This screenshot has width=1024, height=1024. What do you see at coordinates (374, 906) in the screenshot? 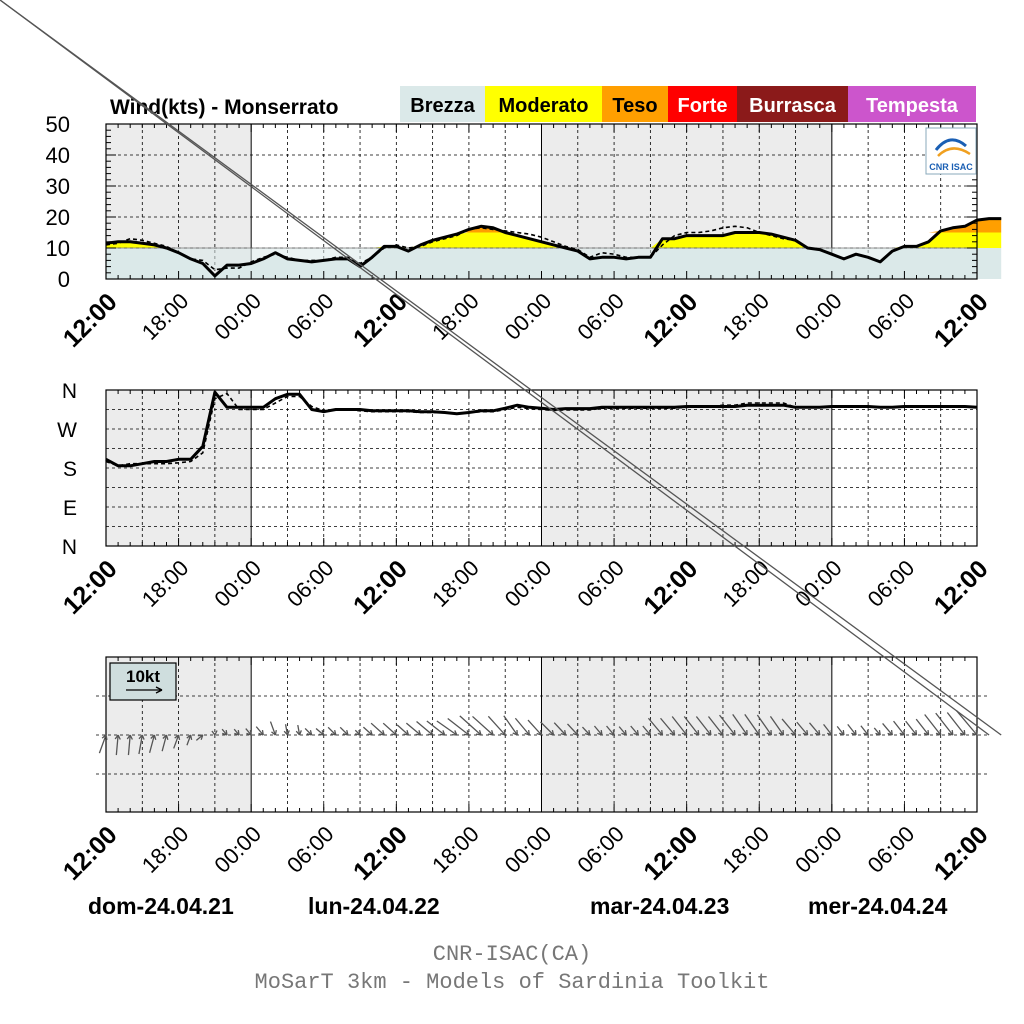
I see `date-label-1: lun-24.04.22` at bounding box center [374, 906].